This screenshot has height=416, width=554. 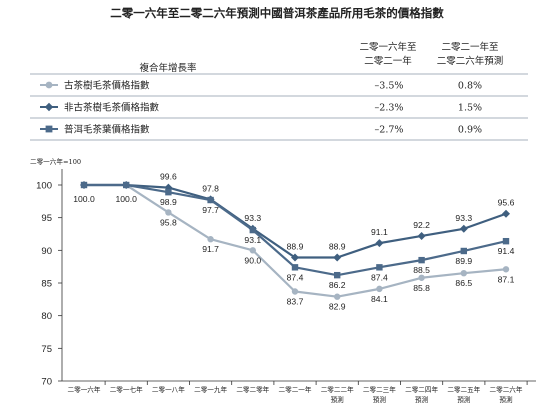 What do you see at coordinates (379, 299) in the screenshot?
I see `data-label: 84.1` at bounding box center [379, 299].